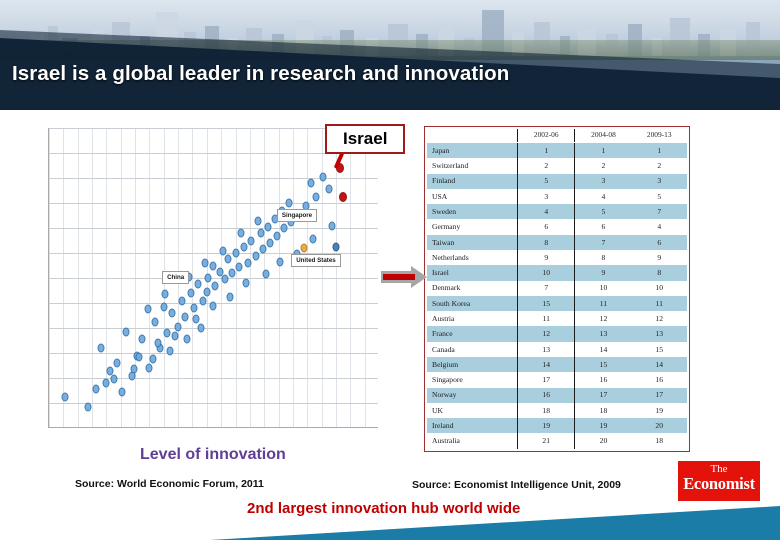 The height and width of the screenshot is (540, 780). Describe the element at coordinates (603, 395) in the screenshot. I see `cell-rank-2004-08: 17` at that location.